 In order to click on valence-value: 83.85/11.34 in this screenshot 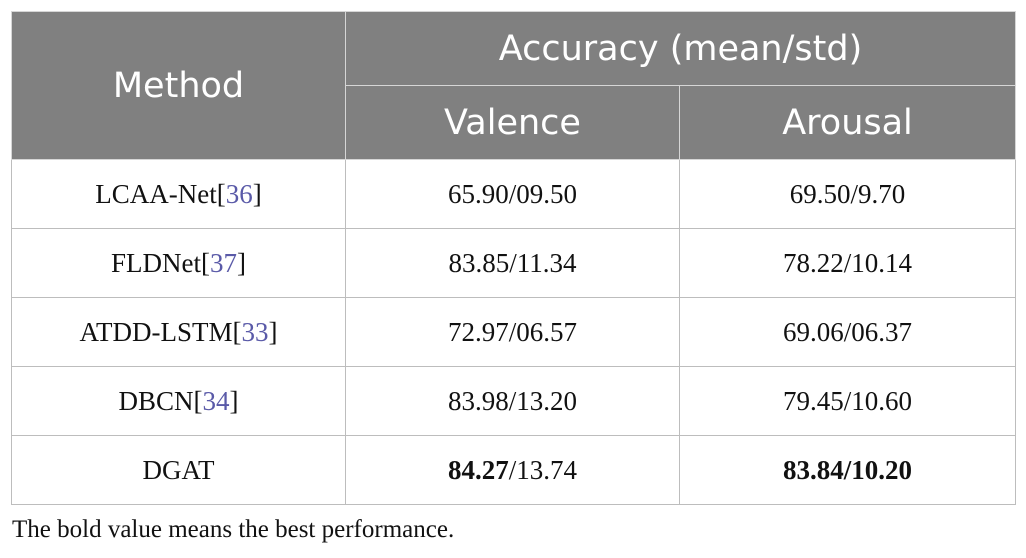, I will do `click(512, 262)`.